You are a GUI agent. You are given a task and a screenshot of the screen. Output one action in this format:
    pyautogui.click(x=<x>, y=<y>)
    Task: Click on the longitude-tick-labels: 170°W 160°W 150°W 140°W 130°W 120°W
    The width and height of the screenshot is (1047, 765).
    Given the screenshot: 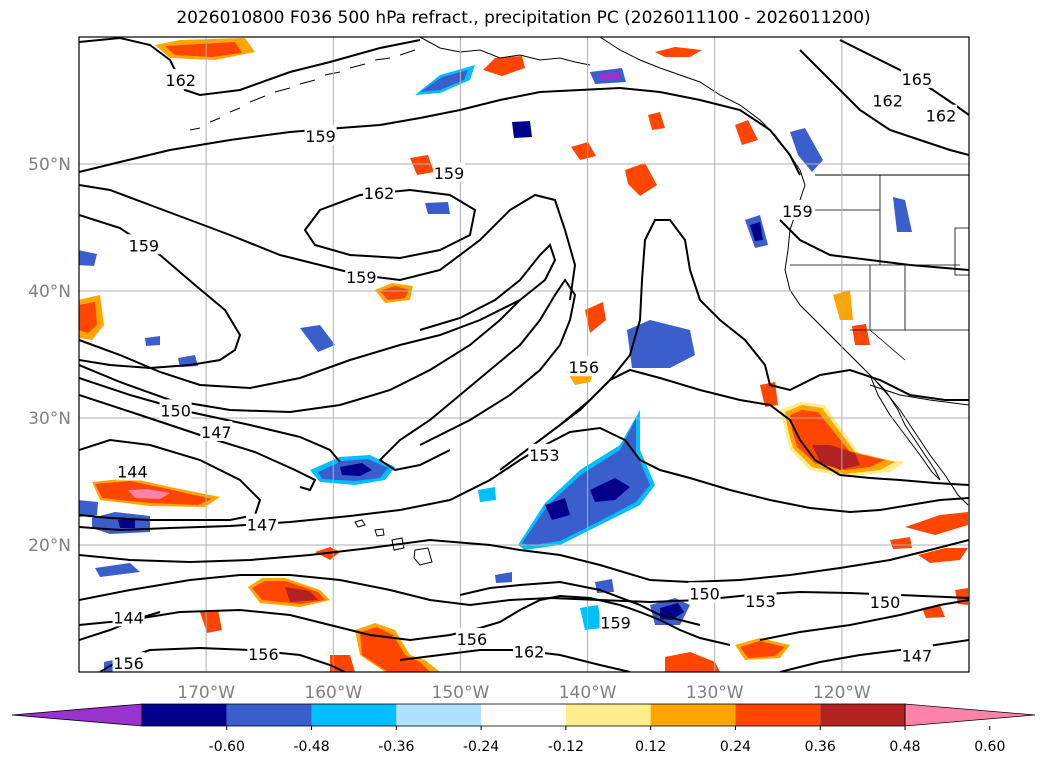 What is the action you would take?
    pyautogui.click(x=524, y=693)
    